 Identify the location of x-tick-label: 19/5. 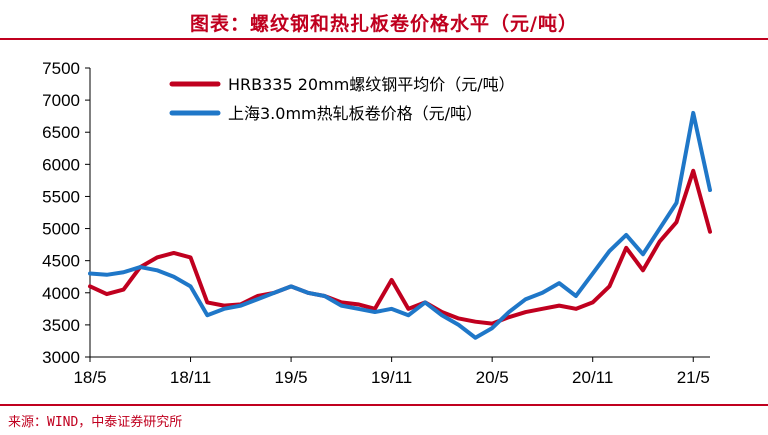
(291, 377).